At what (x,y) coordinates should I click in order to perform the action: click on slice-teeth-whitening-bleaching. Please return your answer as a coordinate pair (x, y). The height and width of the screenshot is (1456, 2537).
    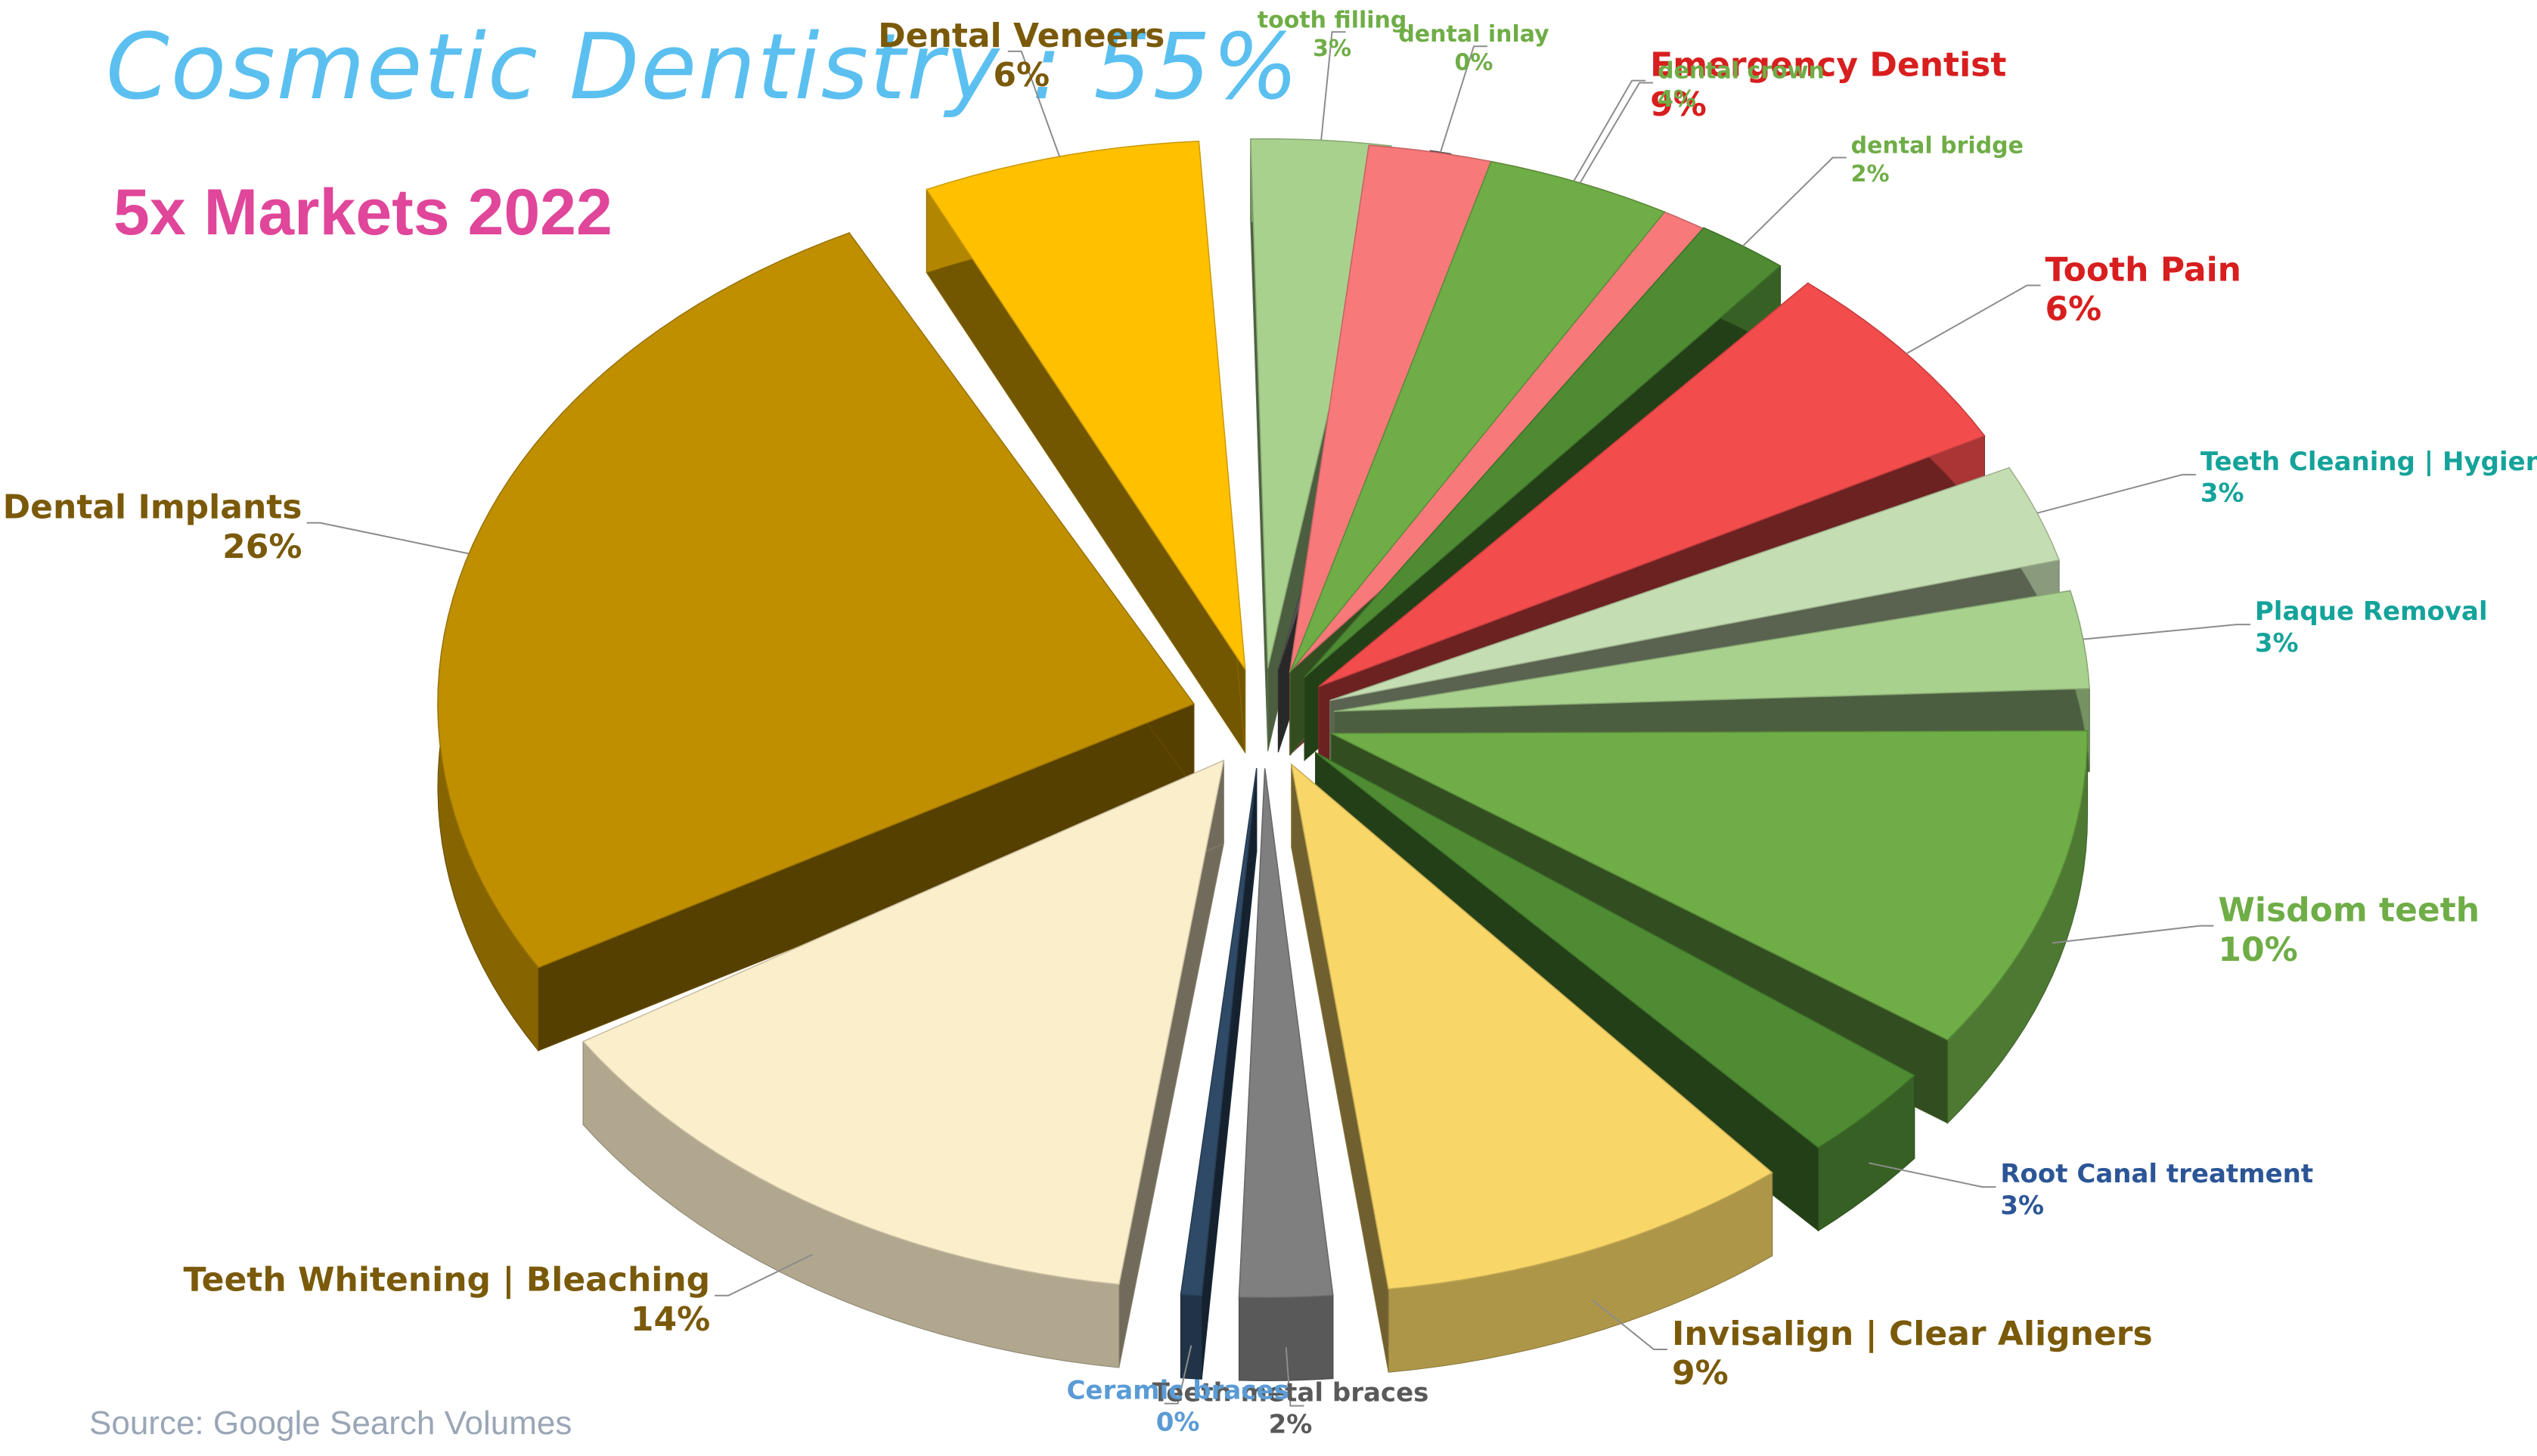
    Looking at the image, I should click on (903, 1022).